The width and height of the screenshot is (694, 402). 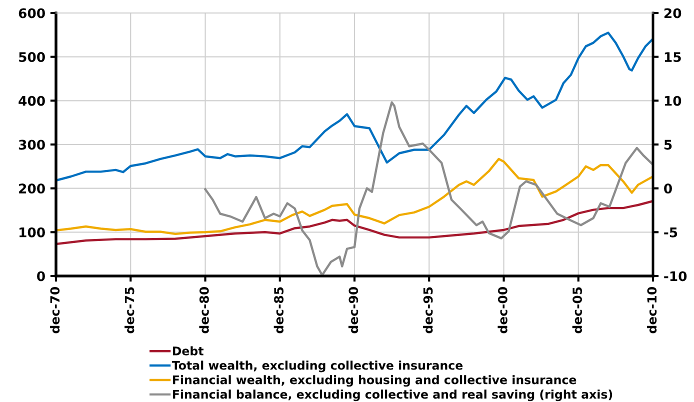 What do you see at coordinates (671, 233) in the screenshot?
I see `y2-tick-label: -5` at bounding box center [671, 233].